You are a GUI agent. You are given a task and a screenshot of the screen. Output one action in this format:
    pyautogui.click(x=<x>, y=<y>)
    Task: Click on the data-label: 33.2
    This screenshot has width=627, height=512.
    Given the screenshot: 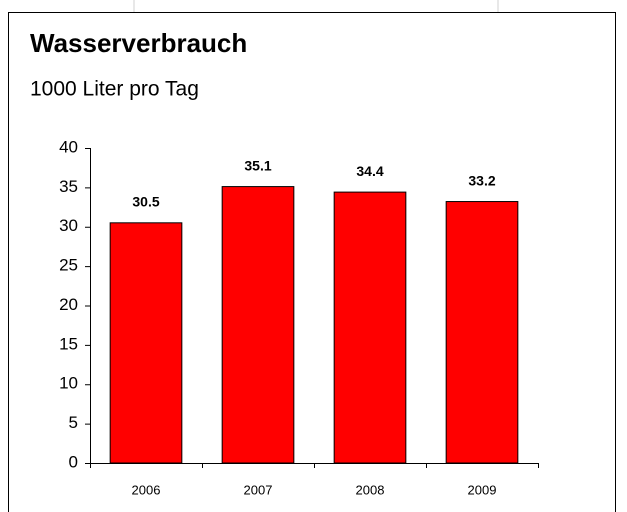 What is the action you would take?
    pyautogui.click(x=481, y=180)
    